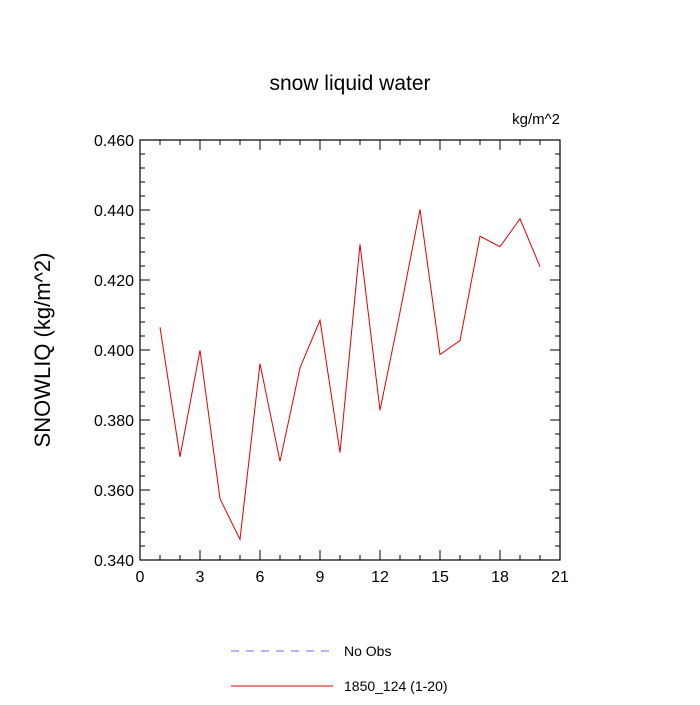 This screenshot has height=705, width=700. I want to click on y-tick-label: 0.460, so click(114, 141).